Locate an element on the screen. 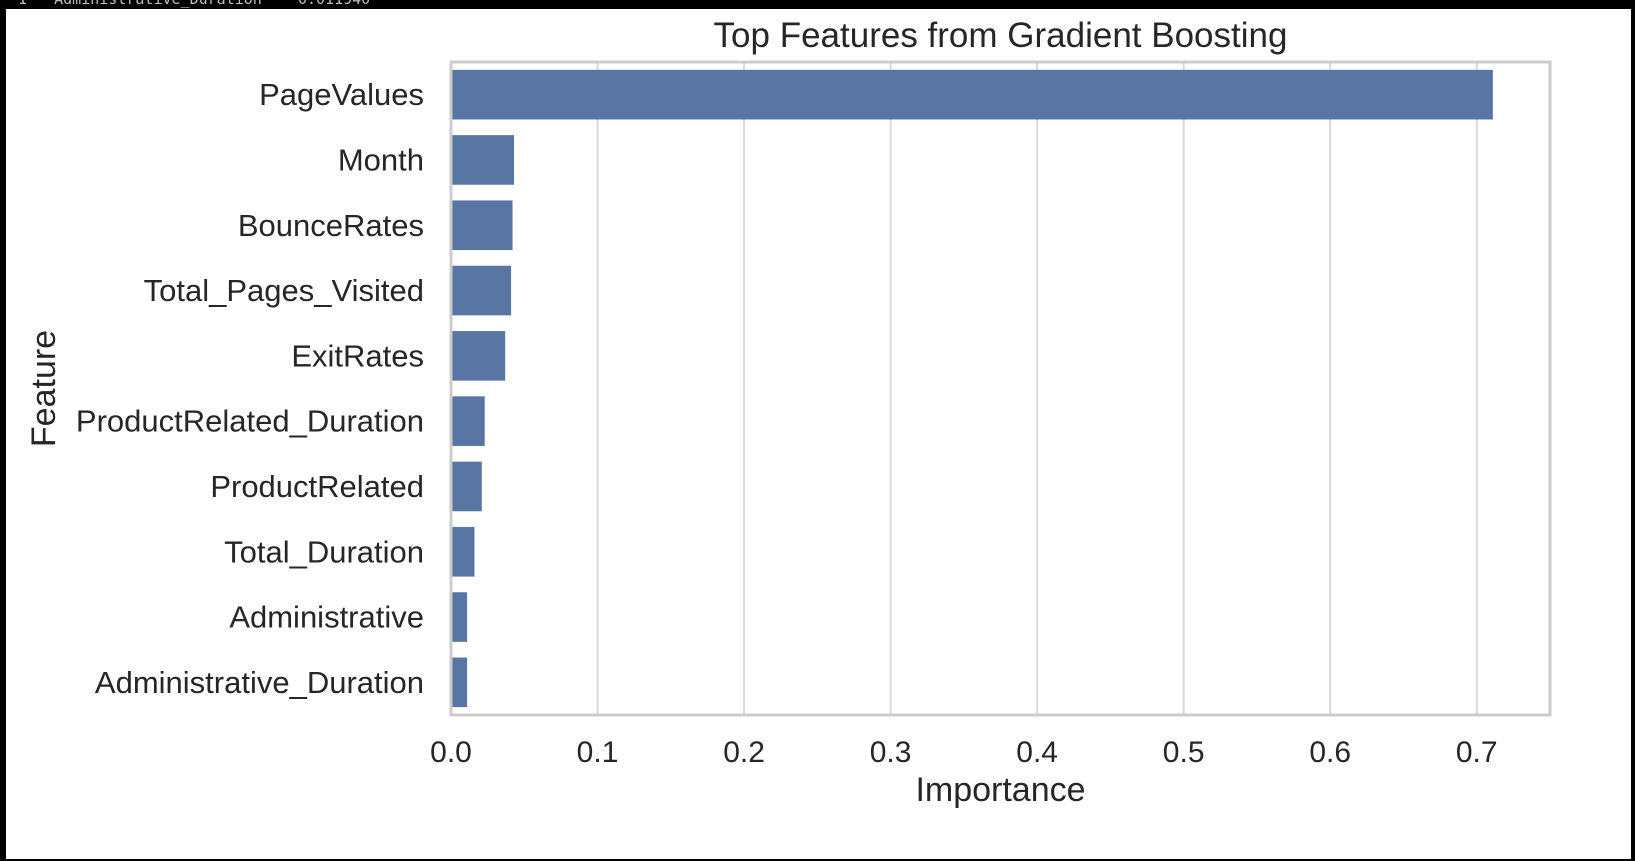  notebook-output-text: 1 Administrative_Duration 0.011940 is located at coordinates (194, 4).